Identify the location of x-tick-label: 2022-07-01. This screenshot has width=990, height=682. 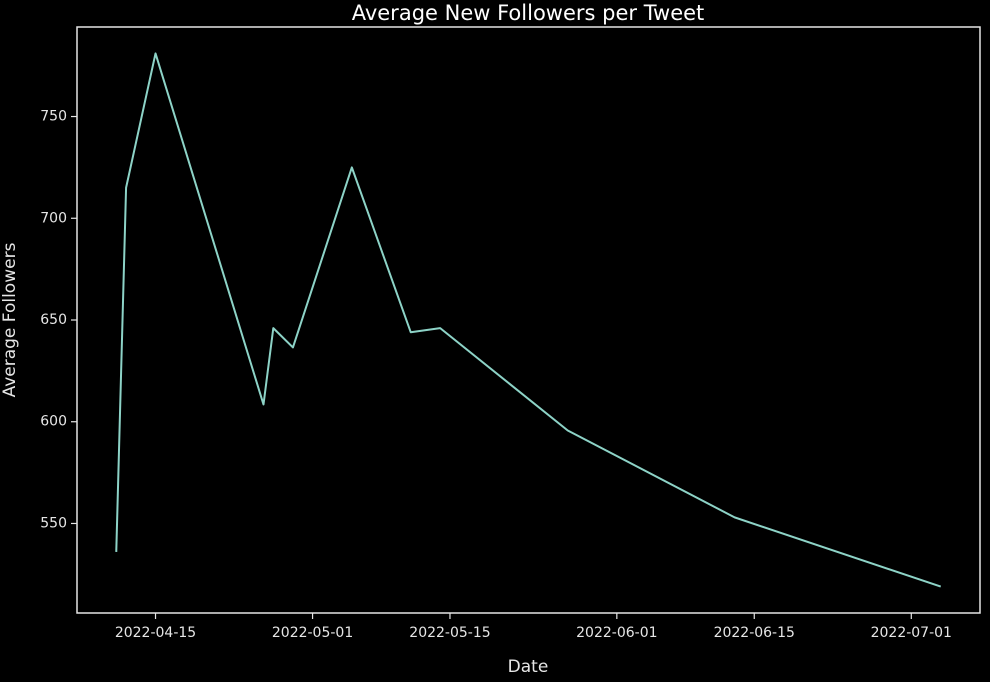
(911, 633).